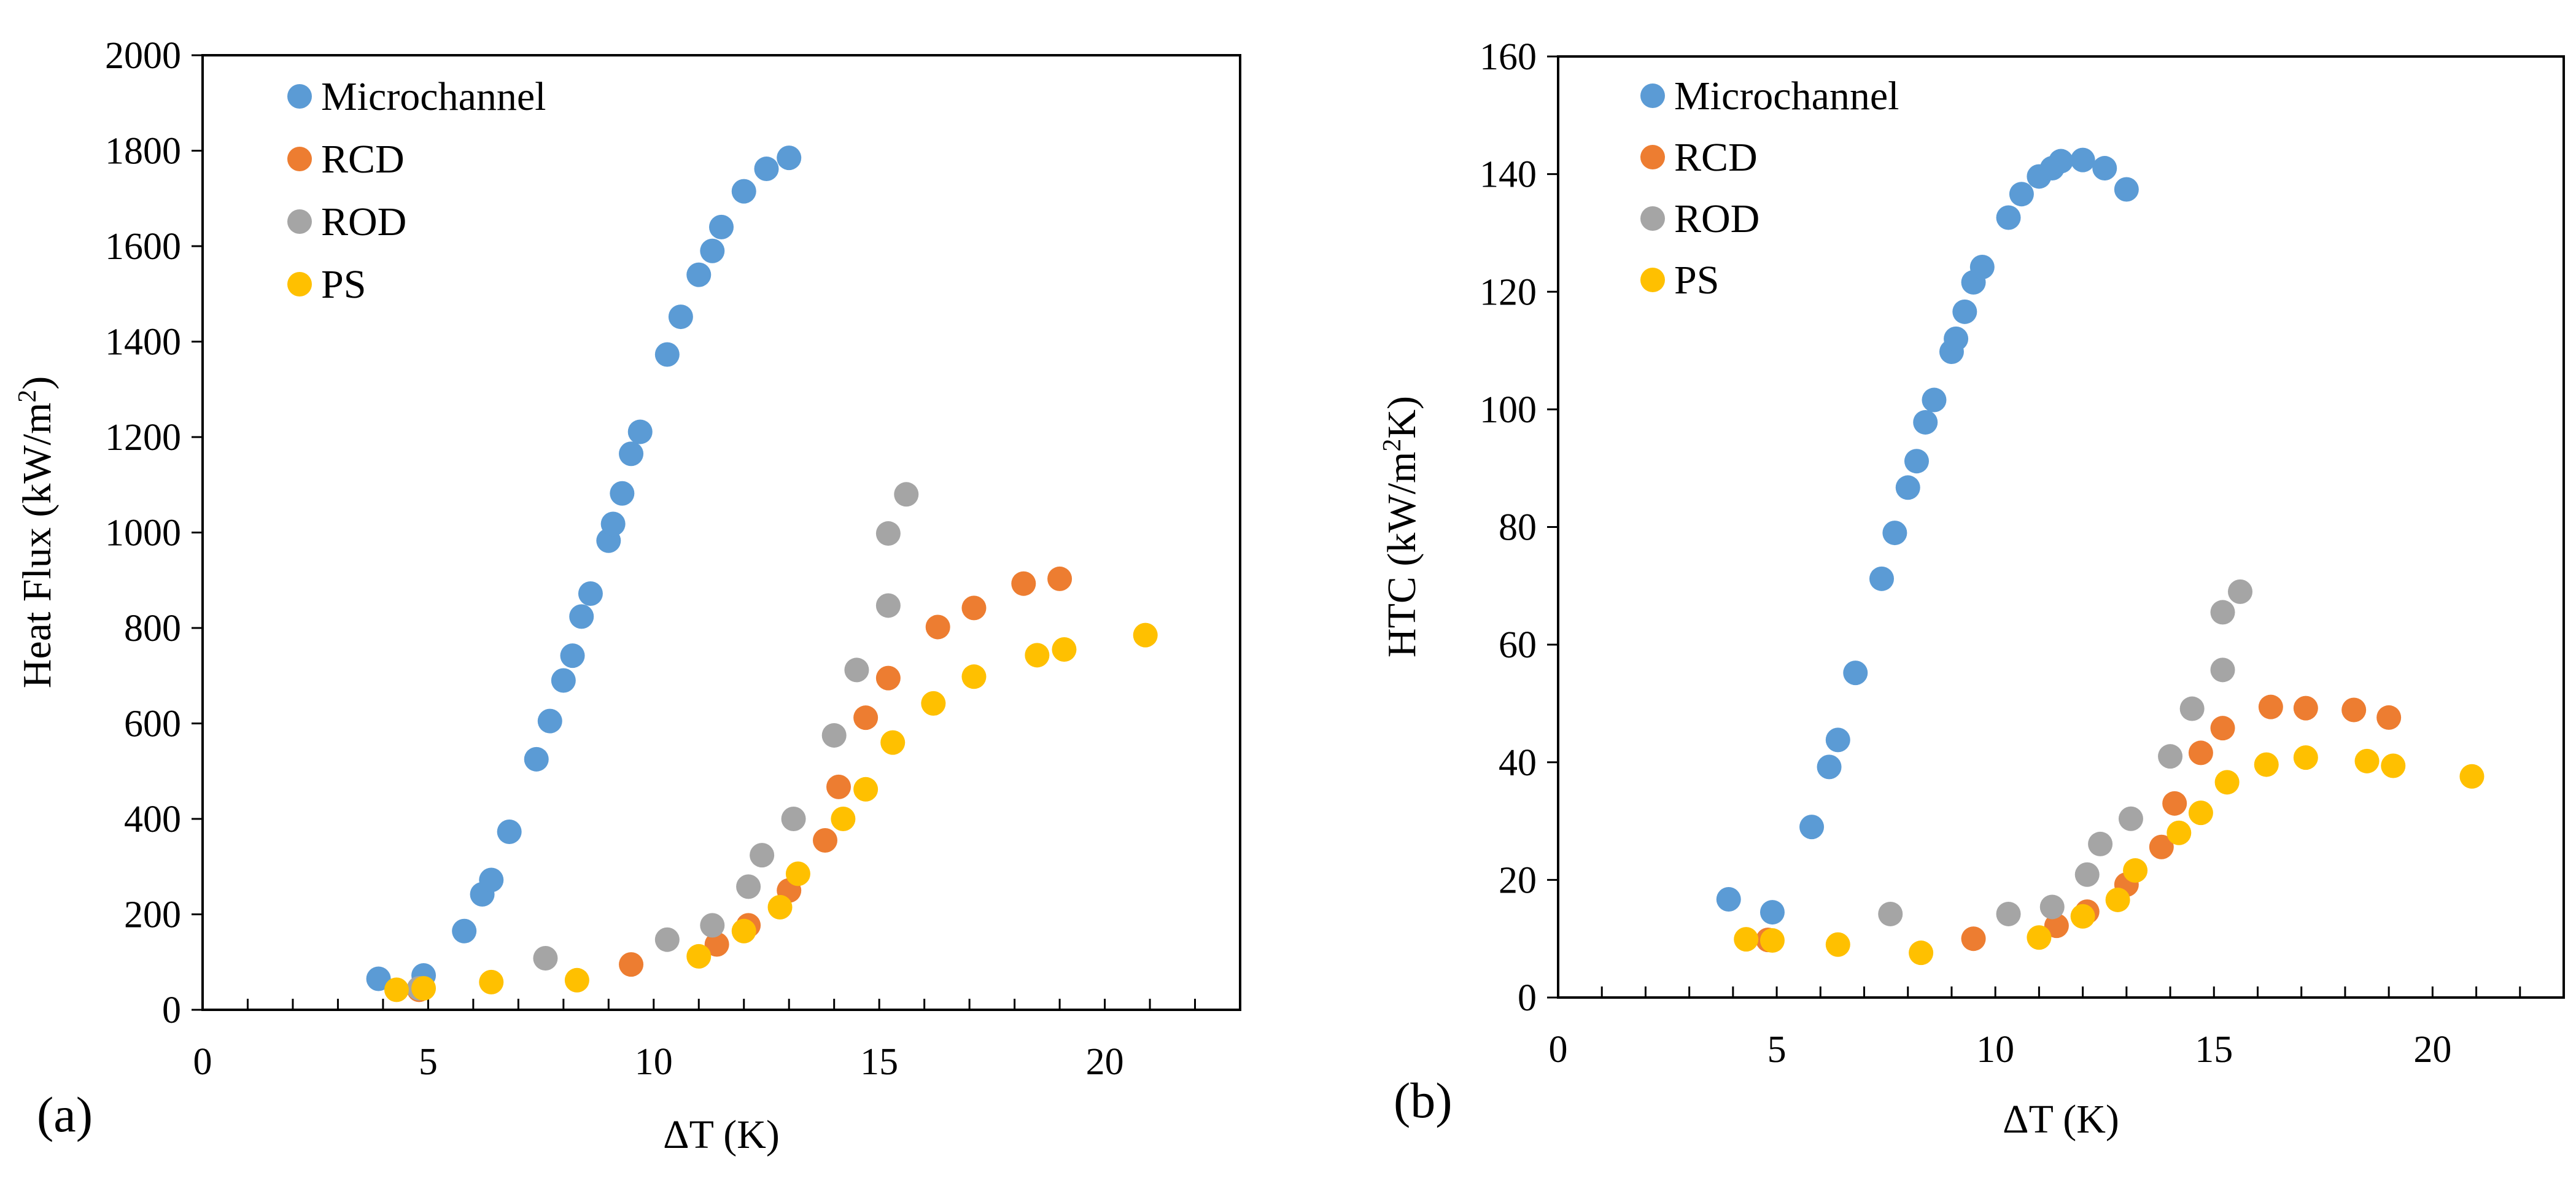 The height and width of the screenshot is (1178, 2576). Describe the element at coordinates (1518, 645) in the screenshot. I see `y-tick-label: 60` at that location.